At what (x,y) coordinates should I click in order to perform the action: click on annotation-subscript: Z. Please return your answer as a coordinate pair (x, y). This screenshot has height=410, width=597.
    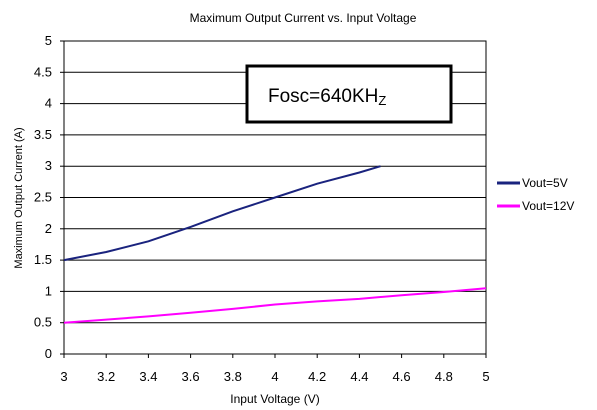
    Looking at the image, I should click on (382, 100).